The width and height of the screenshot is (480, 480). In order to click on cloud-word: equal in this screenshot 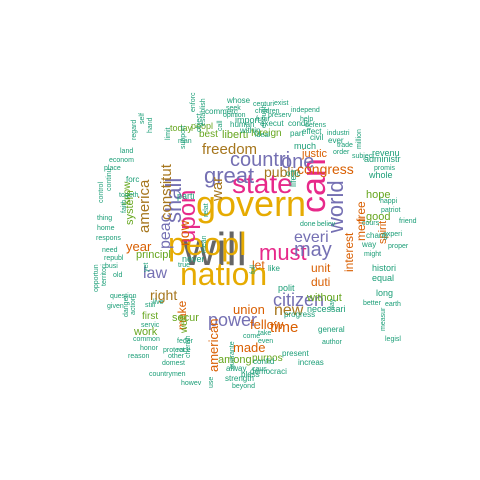, I will do `click(383, 278)`.